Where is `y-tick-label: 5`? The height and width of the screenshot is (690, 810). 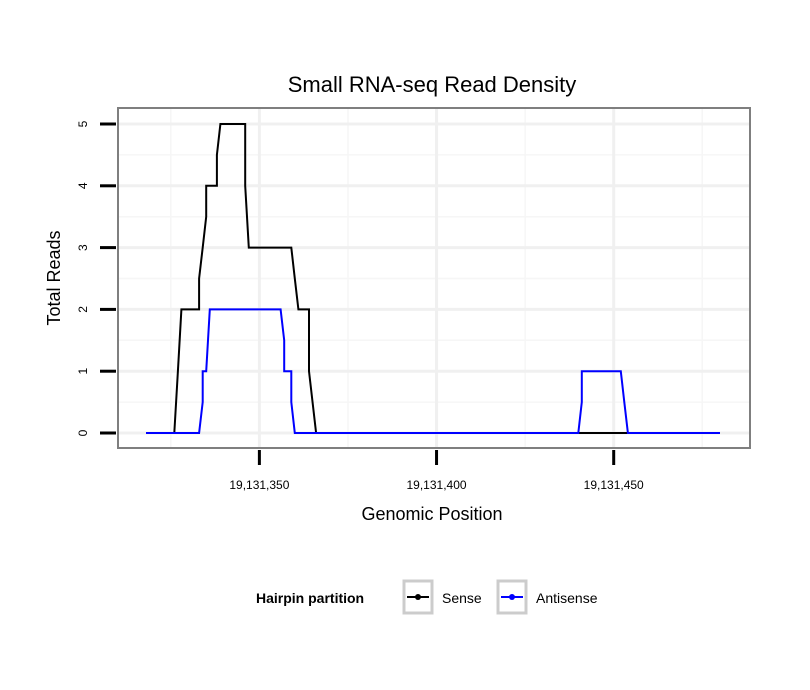
y-tick-label: 5 is located at coordinates (83, 123).